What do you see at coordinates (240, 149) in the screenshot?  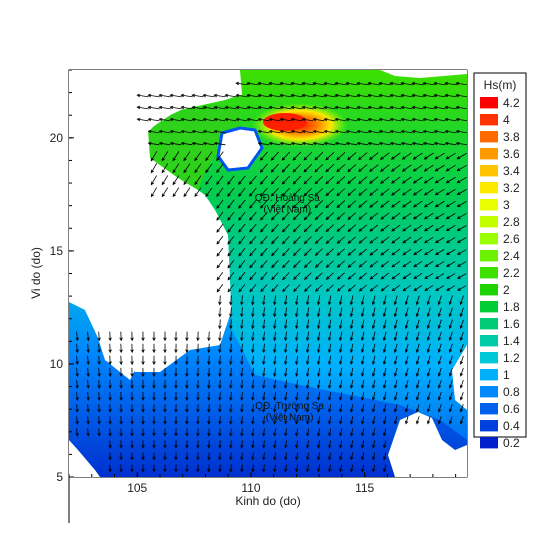 I see `hainan-island` at bounding box center [240, 149].